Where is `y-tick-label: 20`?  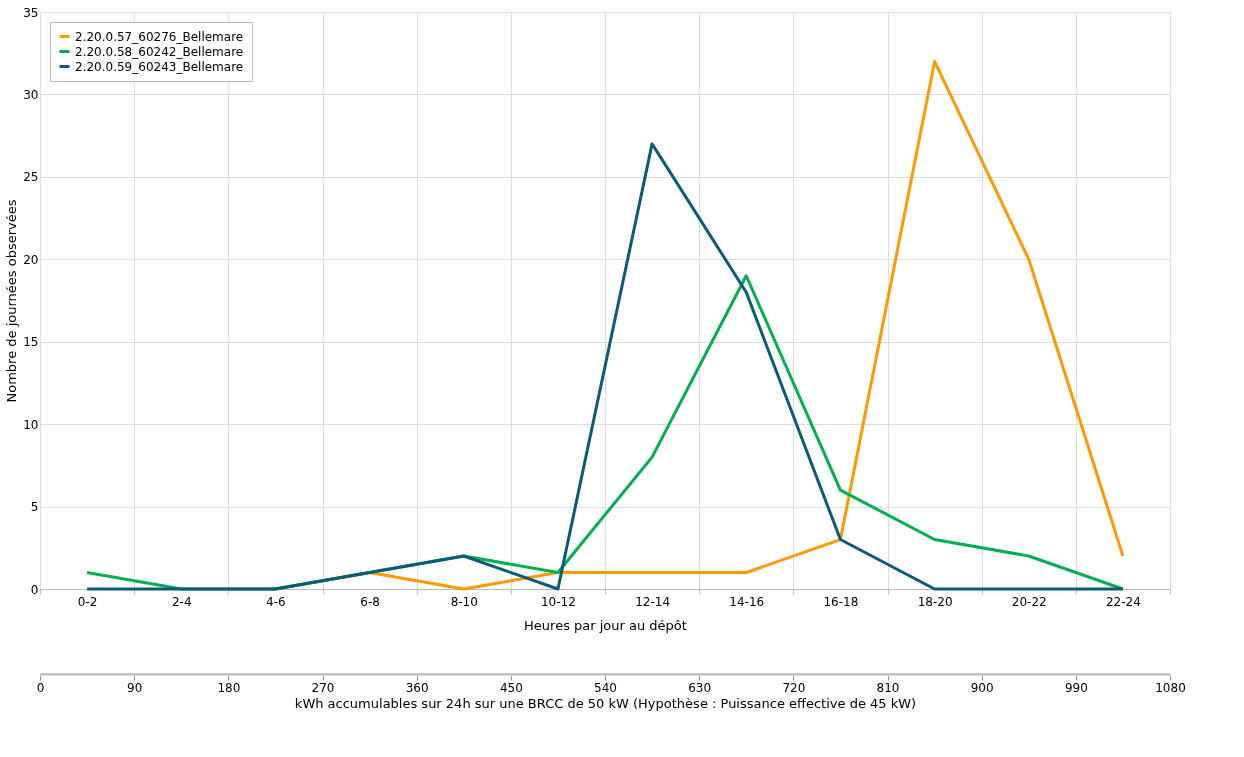 y-tick-label: 20 is located at coordinates (31, 259).